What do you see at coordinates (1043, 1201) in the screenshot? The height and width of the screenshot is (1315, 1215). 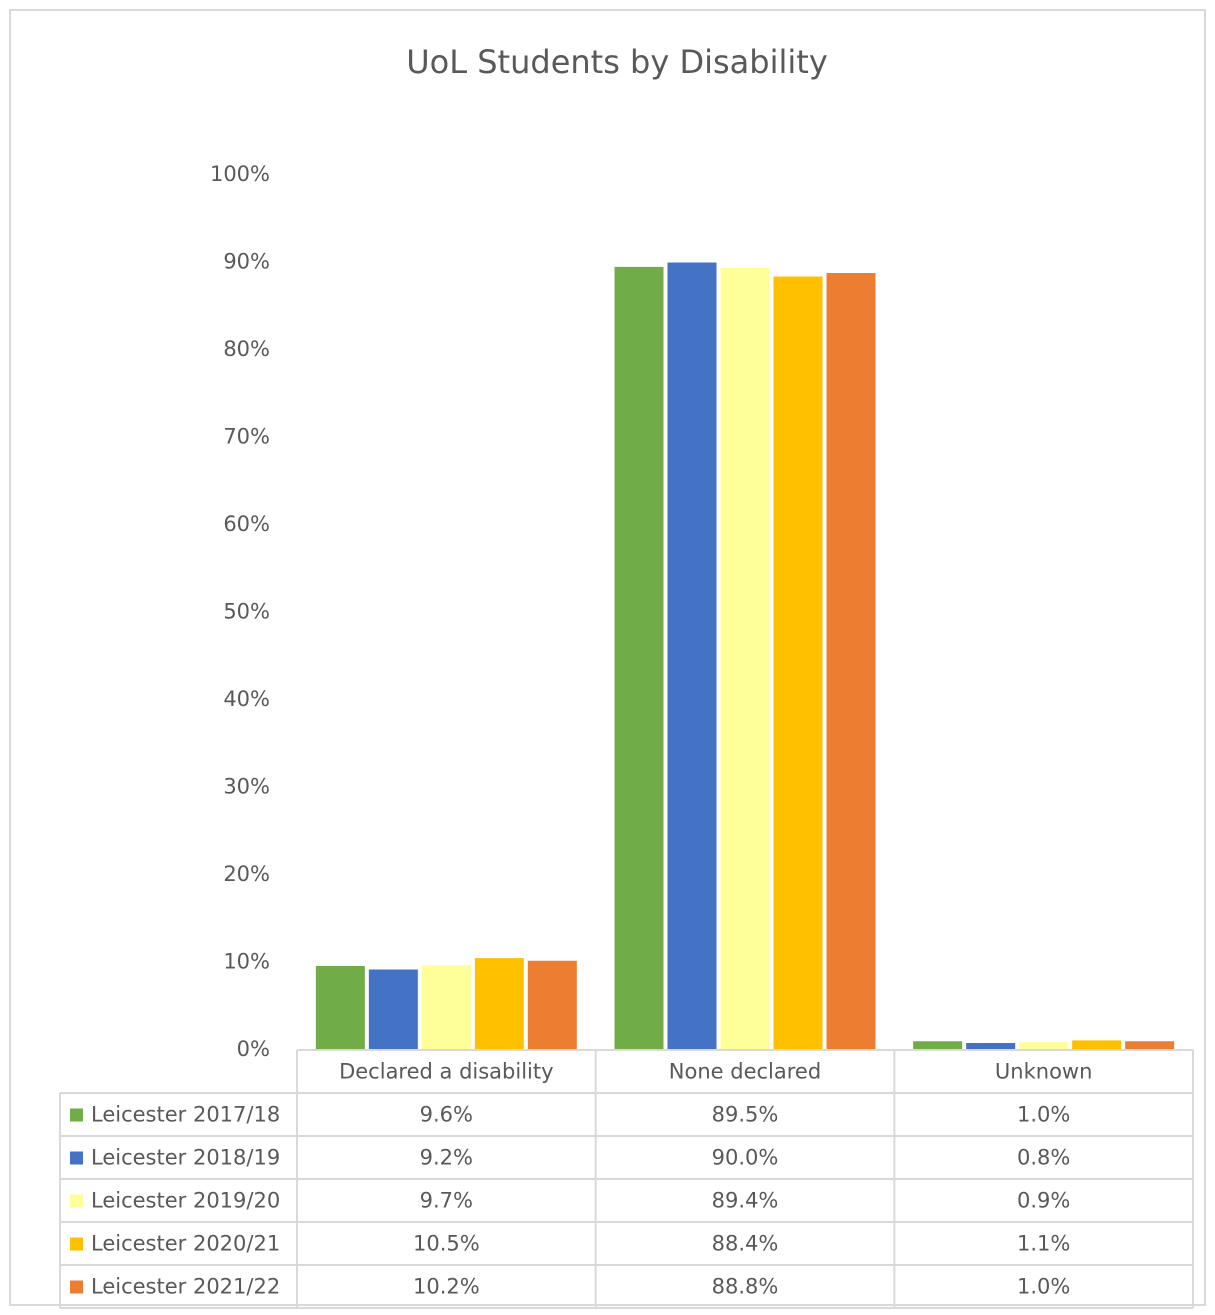 I see `data-label: 0.9%` at bounding box center [1043, 1201].